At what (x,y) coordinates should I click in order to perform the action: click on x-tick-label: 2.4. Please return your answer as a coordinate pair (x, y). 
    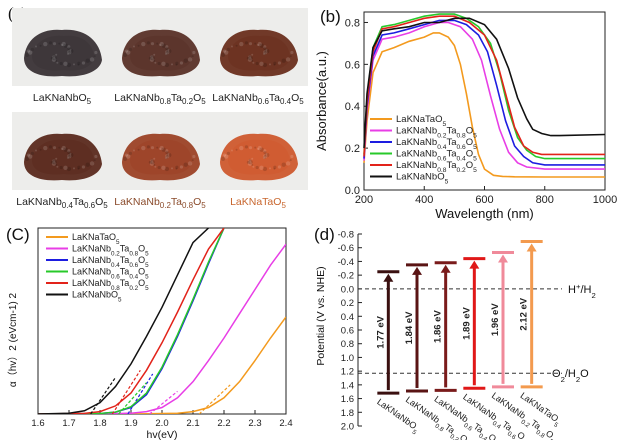
    Looking at the image, I should click on (285, 423).